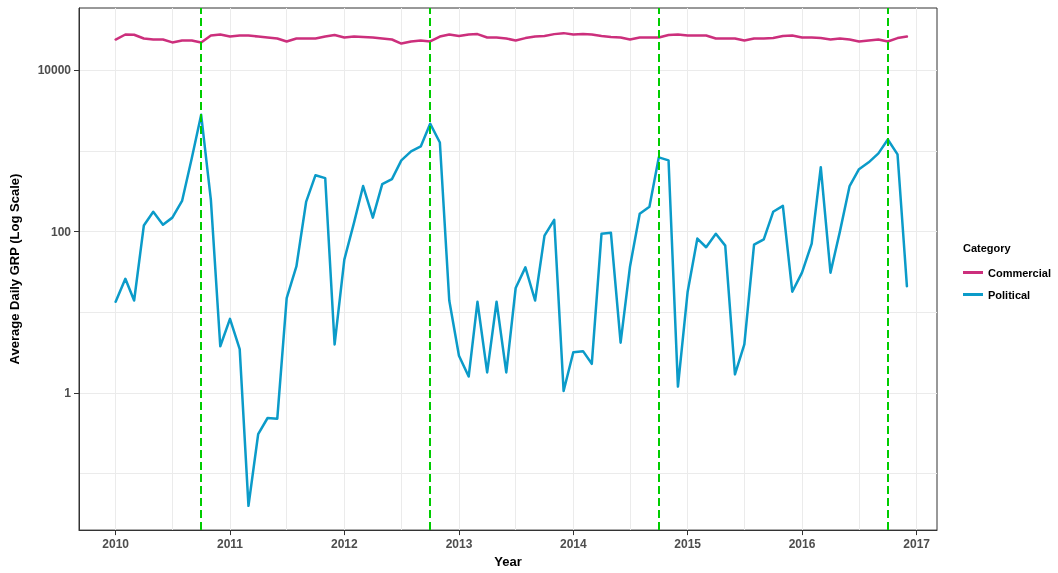 The image size is (1058, 573). Describe the element at coordinates (344, 544) in the screenshot. I see `x-tick-label: 2012` at that location.